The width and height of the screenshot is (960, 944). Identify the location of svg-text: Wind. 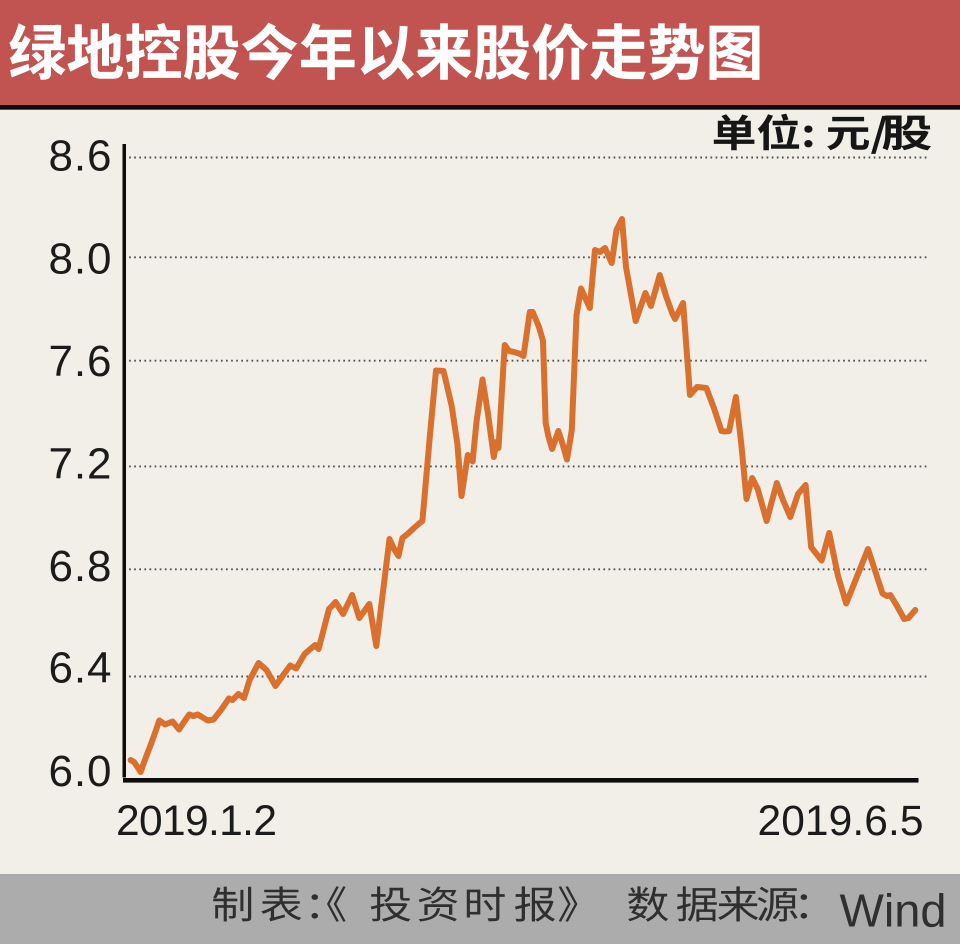
(893, 911).